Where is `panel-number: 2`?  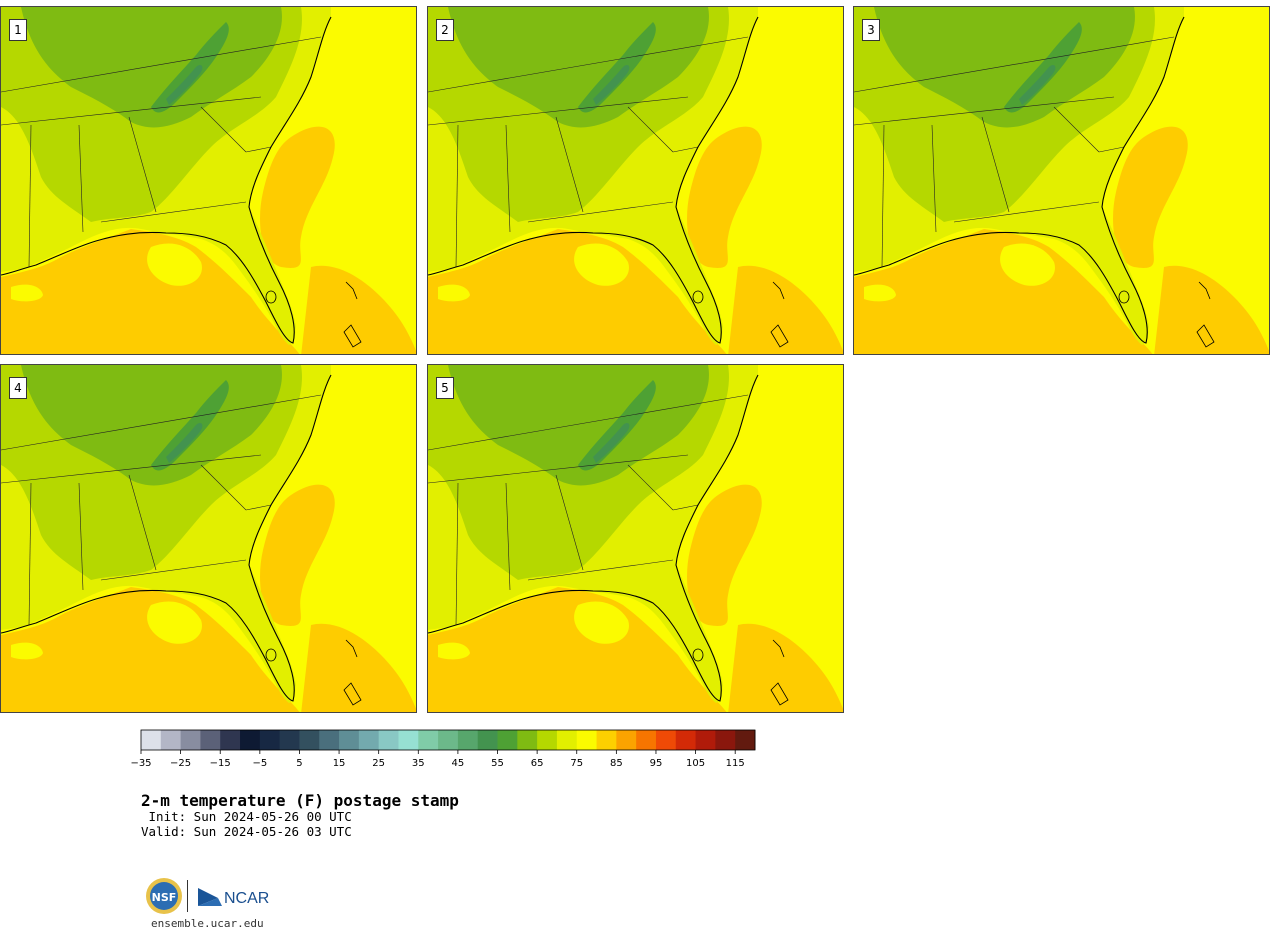 panel-number: 2 is located at coordinates (445, 30).